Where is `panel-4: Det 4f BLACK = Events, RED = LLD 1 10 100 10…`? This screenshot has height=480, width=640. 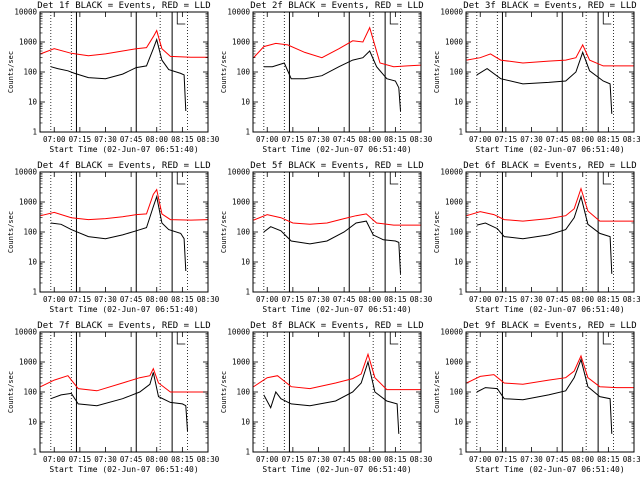 panel-4: Det 4f BLACK = Events, RED = LLD 1 10 100 10… is located at coordinates (113, 237).